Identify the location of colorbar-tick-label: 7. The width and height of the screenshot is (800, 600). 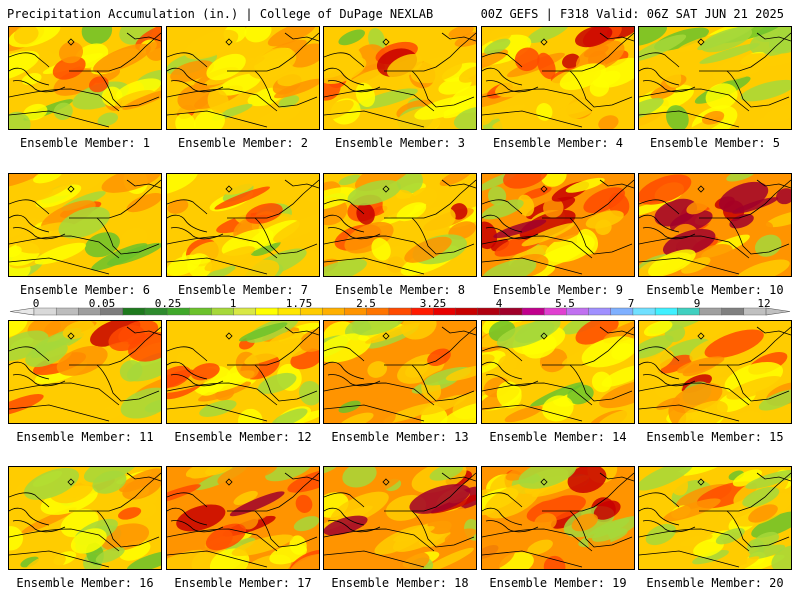
(631, 303).